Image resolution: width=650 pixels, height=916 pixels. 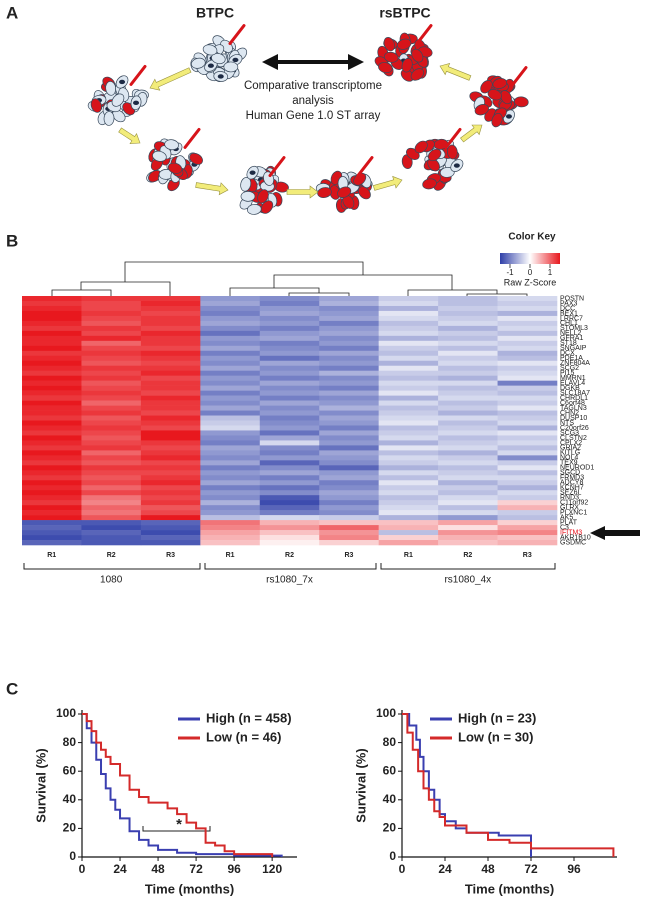 I want to click on gene-label: NTS, so click(x=567, y=423).